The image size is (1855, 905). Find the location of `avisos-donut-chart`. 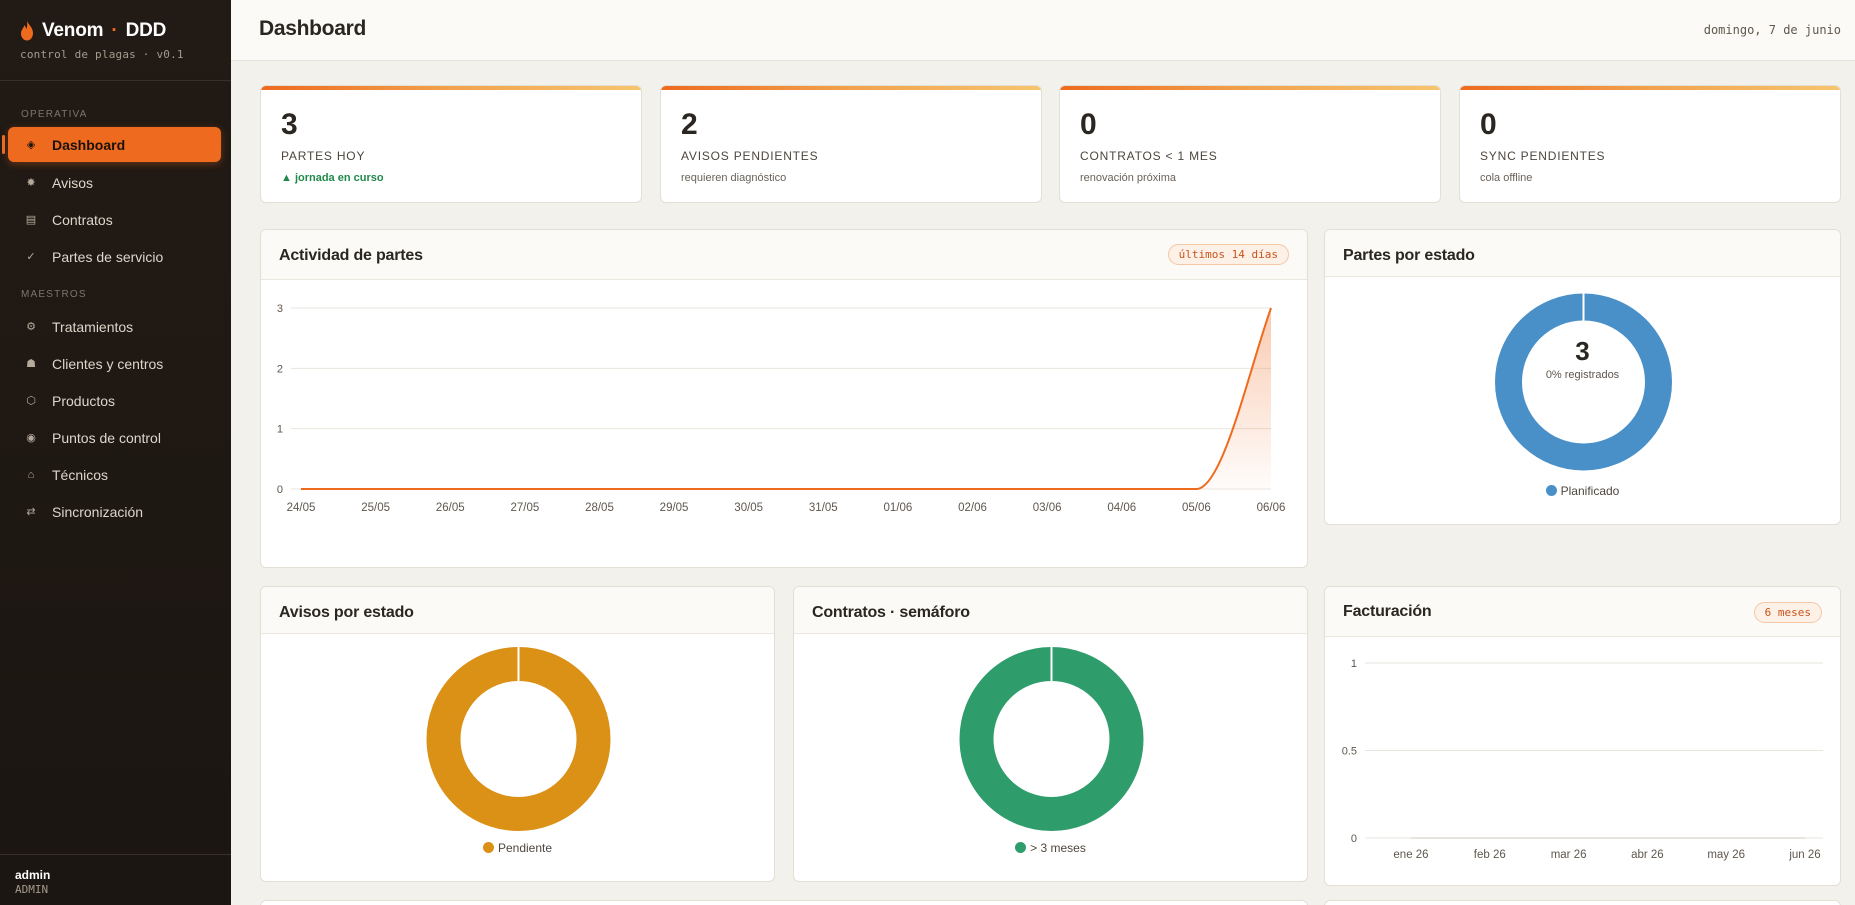

avisos-donut-chart is located at coordinates (518, 739).